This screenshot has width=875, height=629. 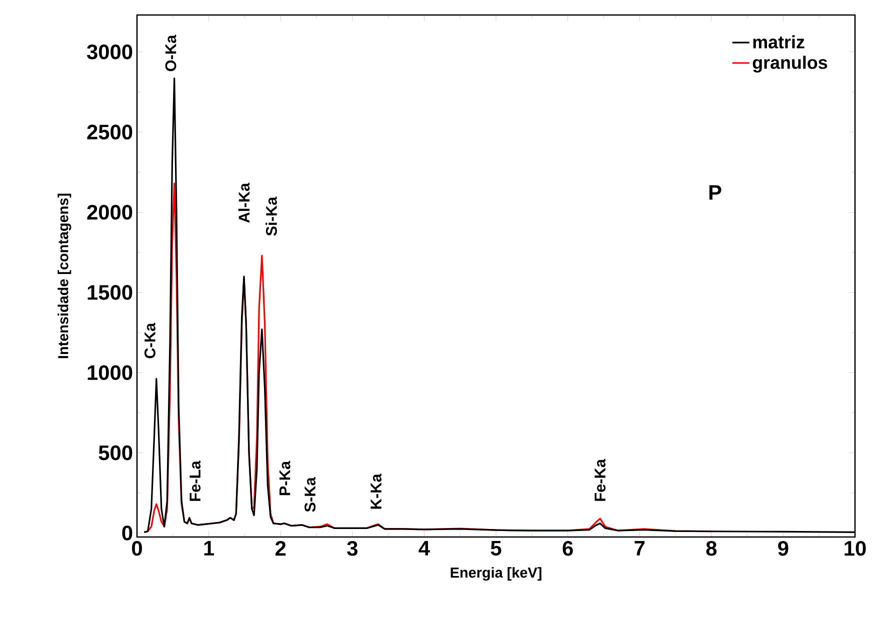 What do you see at coordinates (109, 52) in the screenshot?
I see `y-tick-label: 3000` at bounding box center [109, 52].